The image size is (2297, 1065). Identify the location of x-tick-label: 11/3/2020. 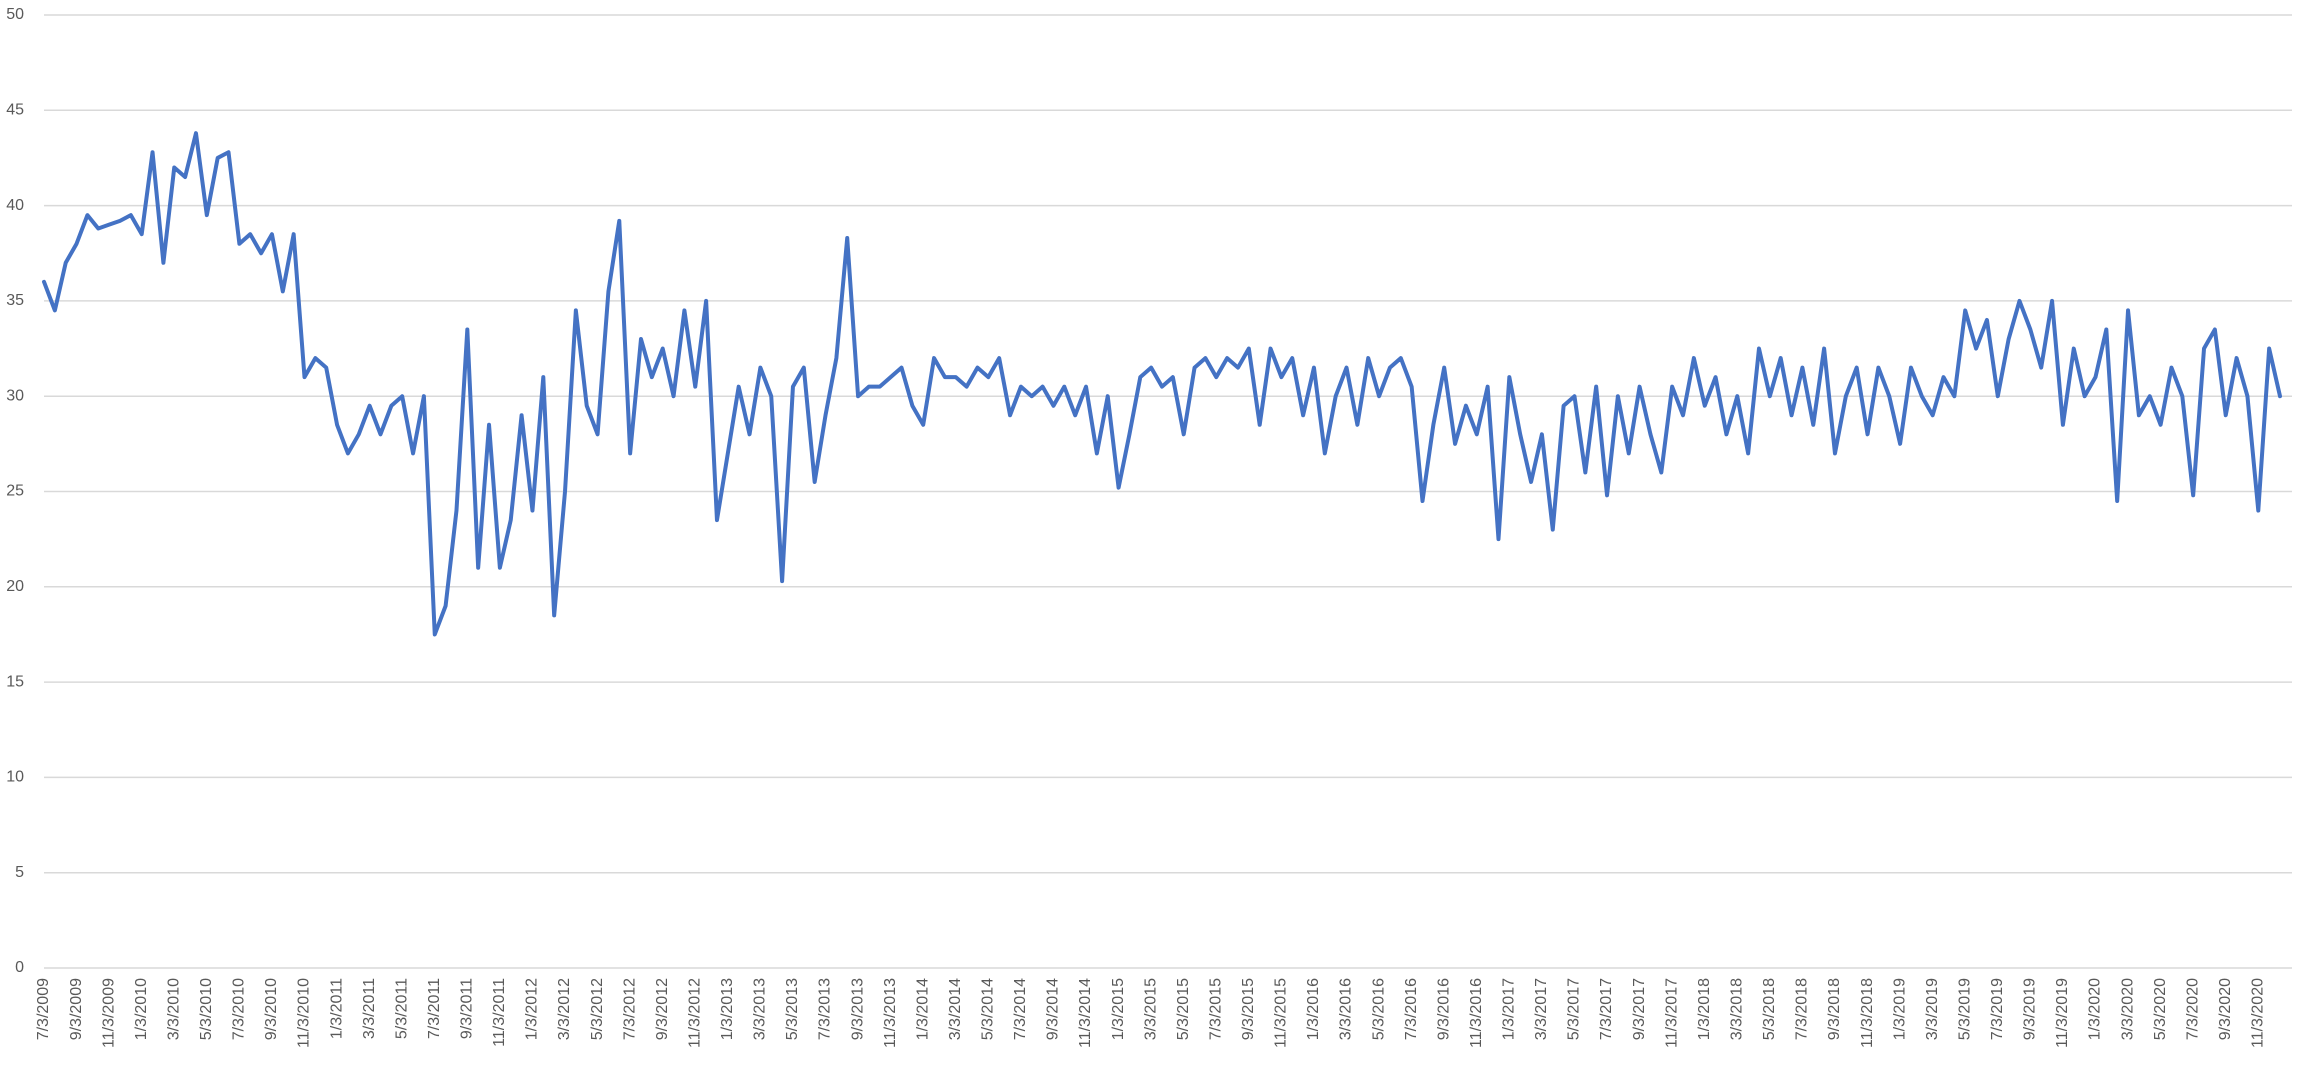
(2258, 1013).